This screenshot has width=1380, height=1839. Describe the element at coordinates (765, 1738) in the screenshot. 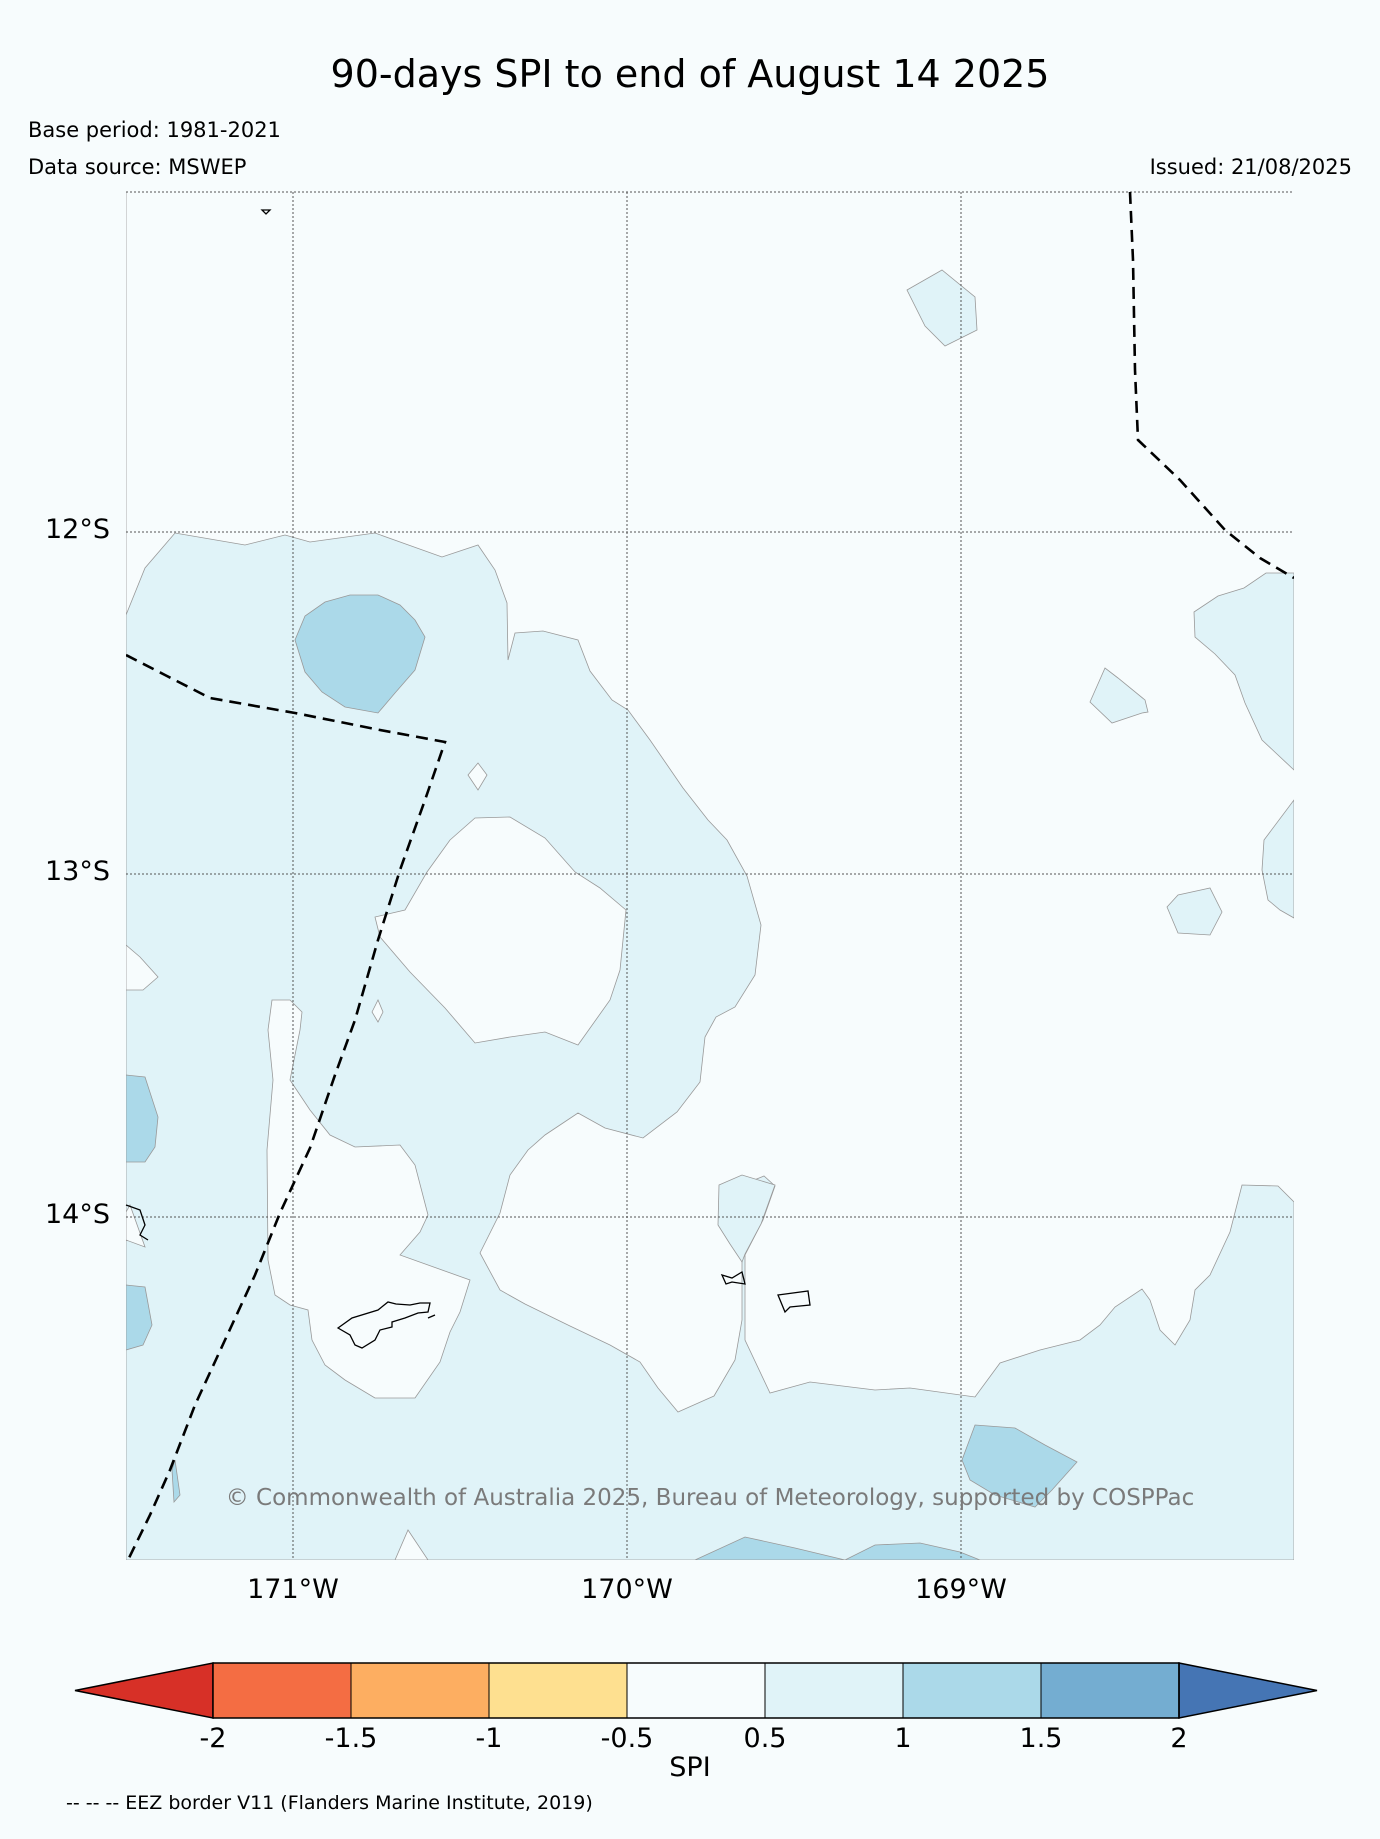

I see `colorbar-tick: 0.5` at that location.